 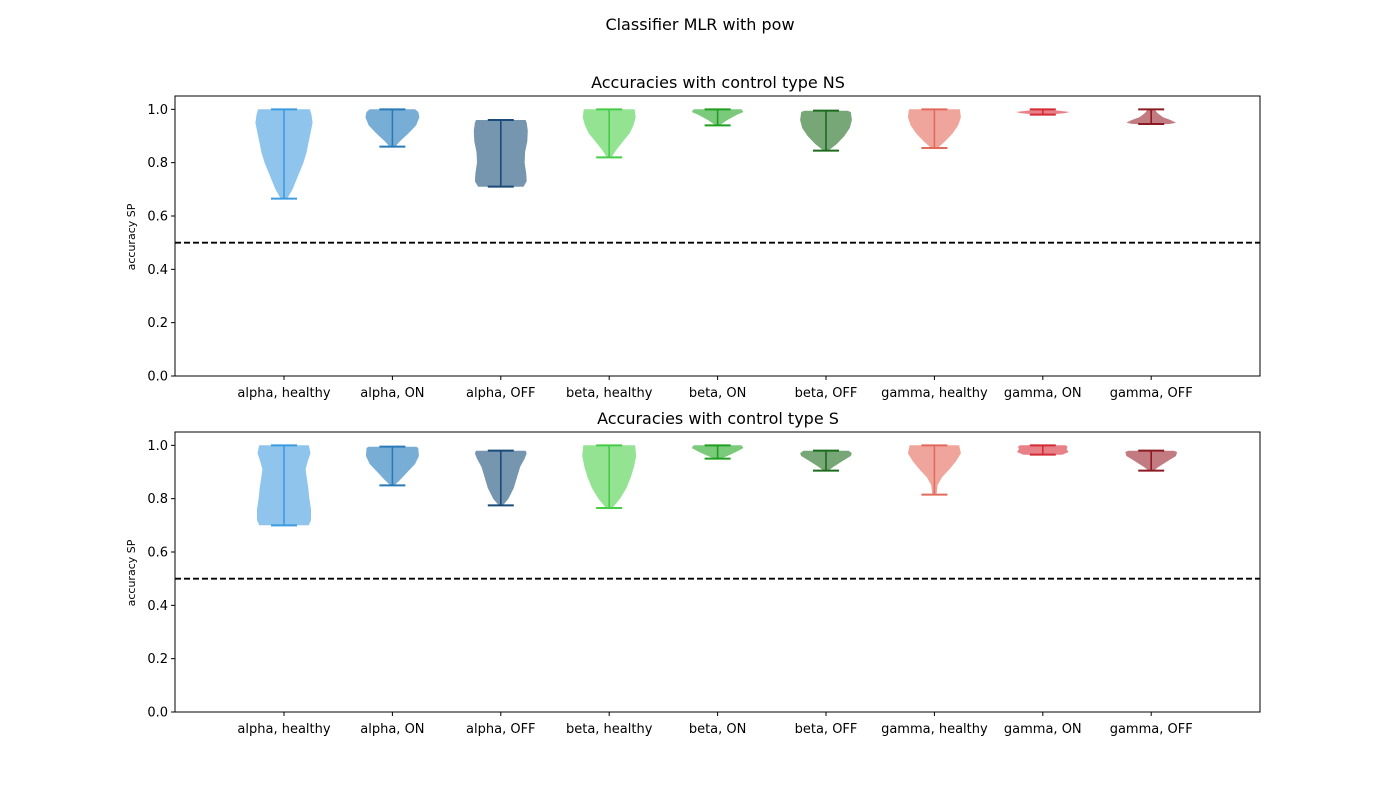 I want to click on chart-title: Accuracies with control type NS, so click(x=718, y=82).